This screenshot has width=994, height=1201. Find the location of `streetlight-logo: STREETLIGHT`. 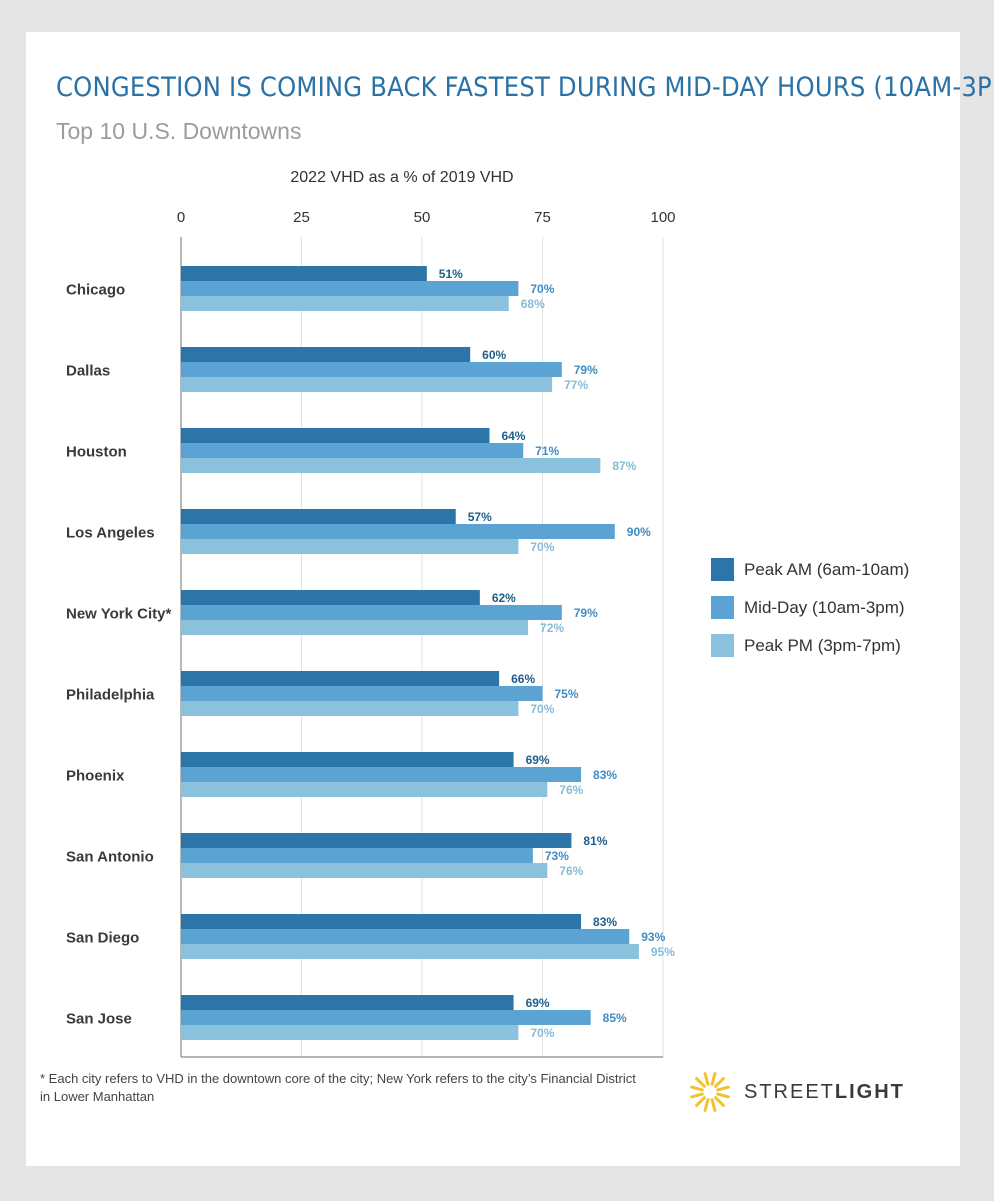

streetlight-logo: STREETLIGHT is located at coordinates (796, 1092).